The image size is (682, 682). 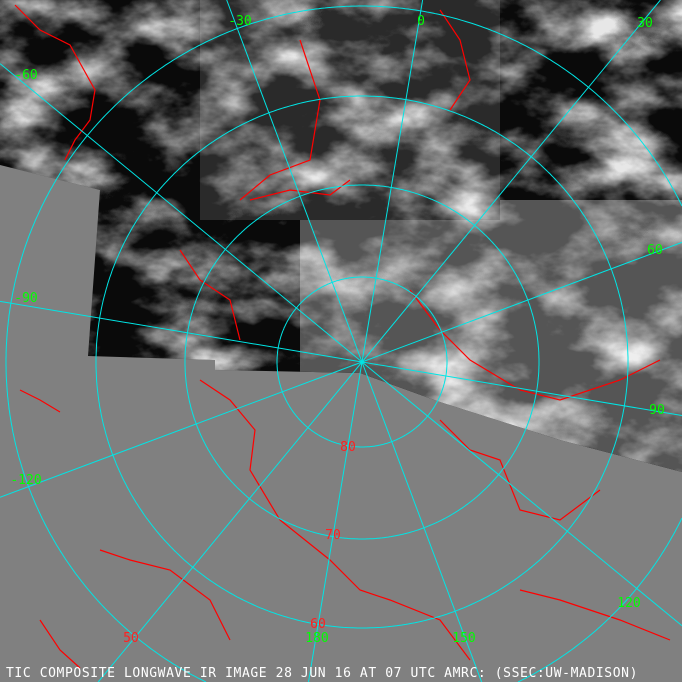 What do you see at coordinates (628, 603) in the screenshot?
I see `longitude-label: 120` at bounding box center [628, 603].